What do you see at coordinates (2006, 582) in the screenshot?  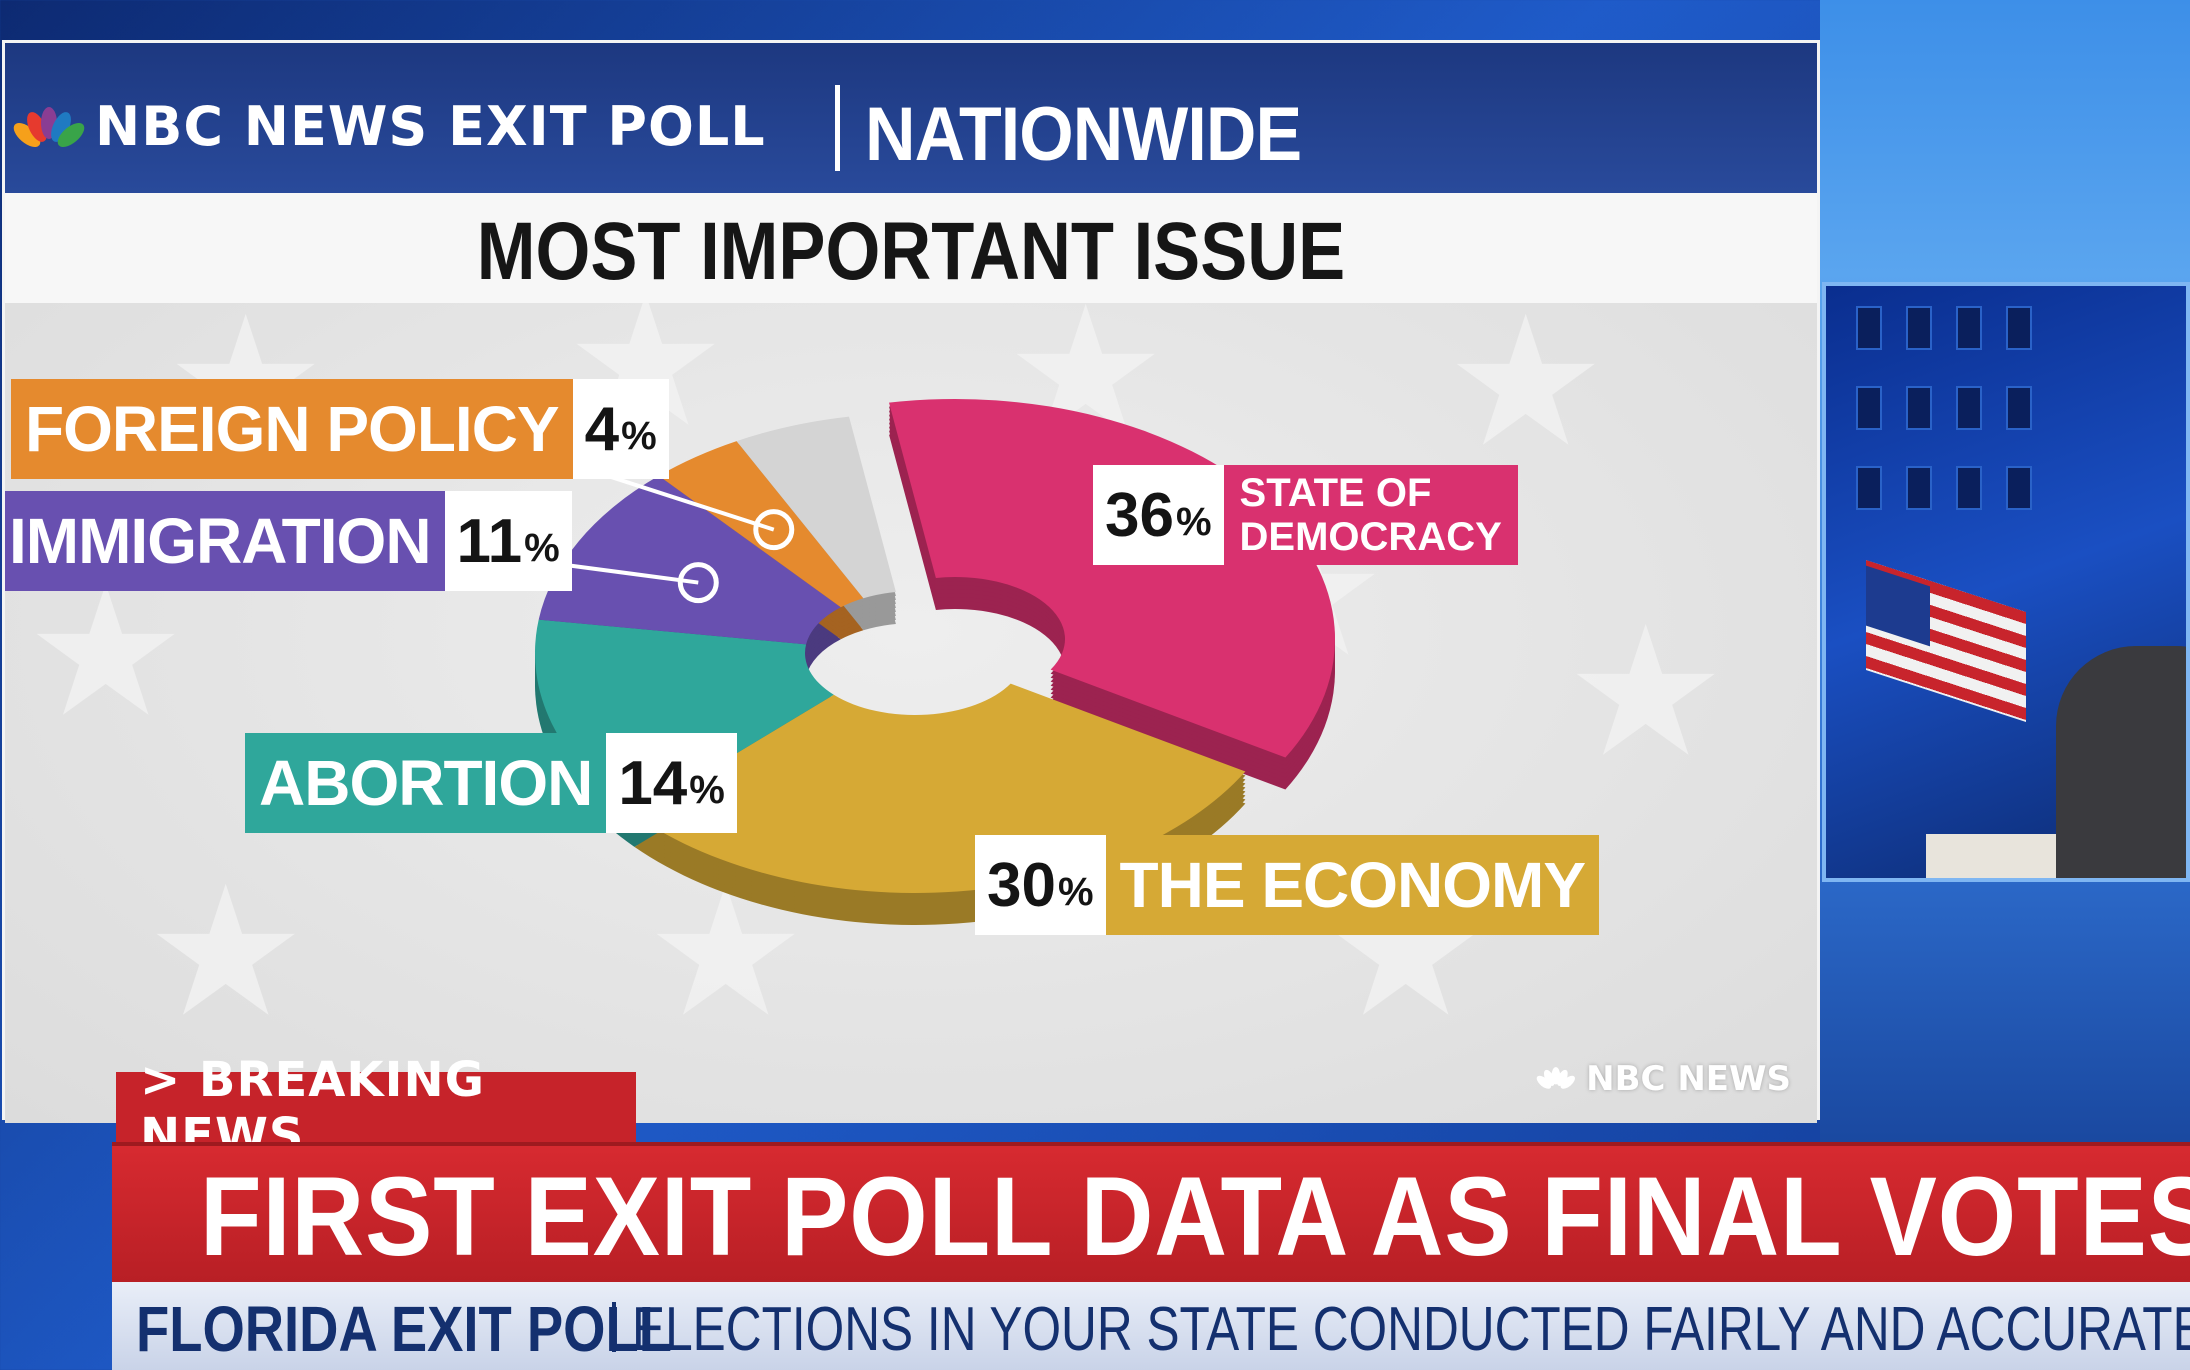 I see `studio-video-inset` at bounding box center [2006, 582].